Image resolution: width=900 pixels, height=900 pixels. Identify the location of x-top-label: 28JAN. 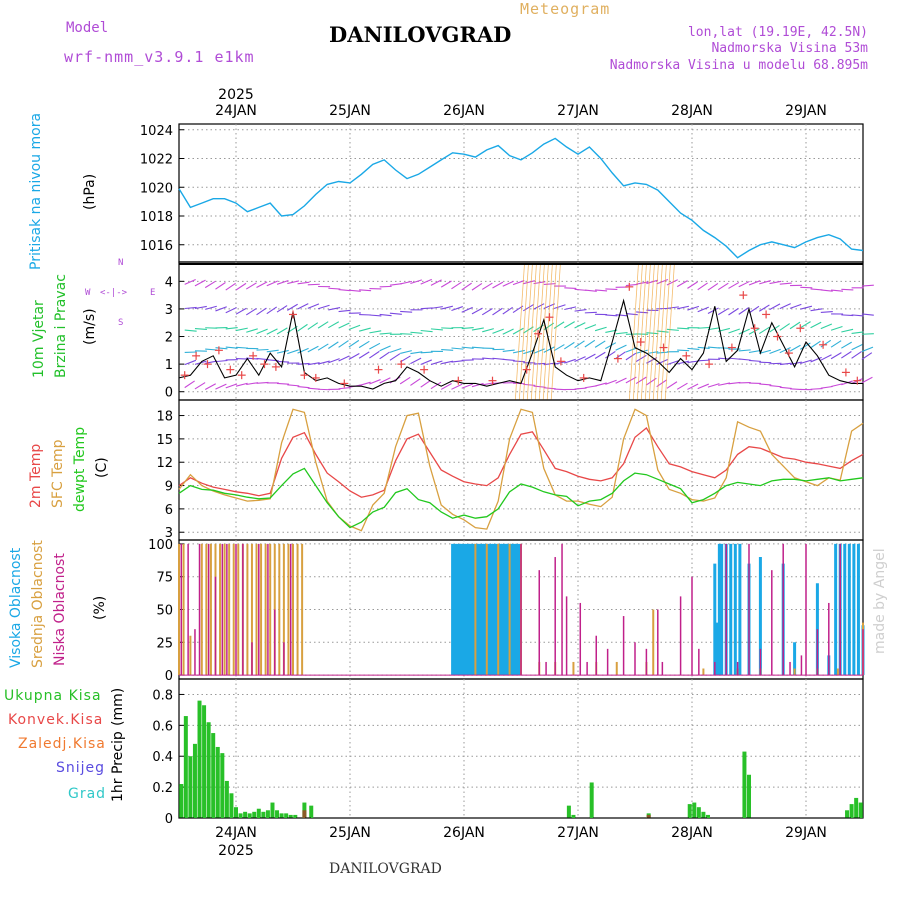
(692, 111).